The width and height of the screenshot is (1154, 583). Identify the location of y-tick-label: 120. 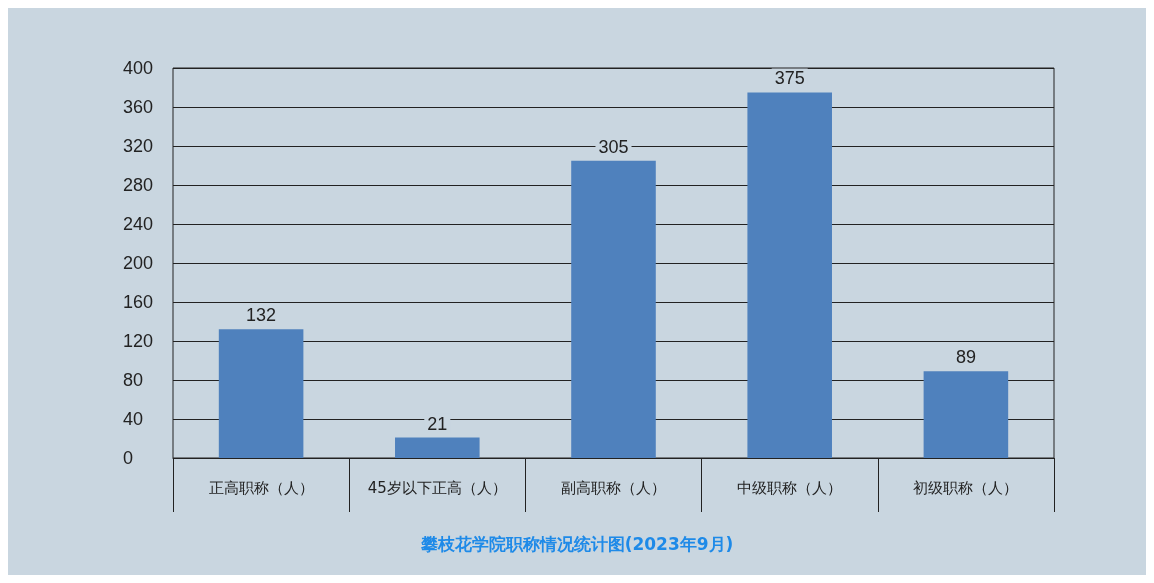
(138, 341).